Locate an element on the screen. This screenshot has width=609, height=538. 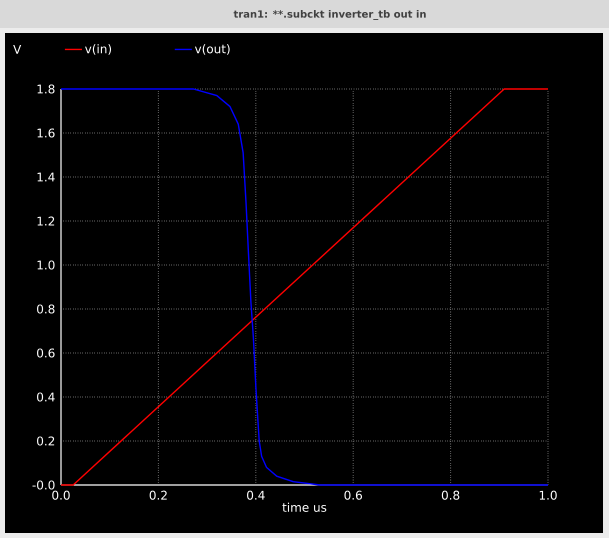
y-tick-label: -0.0 is located at coordinates (43, 485).